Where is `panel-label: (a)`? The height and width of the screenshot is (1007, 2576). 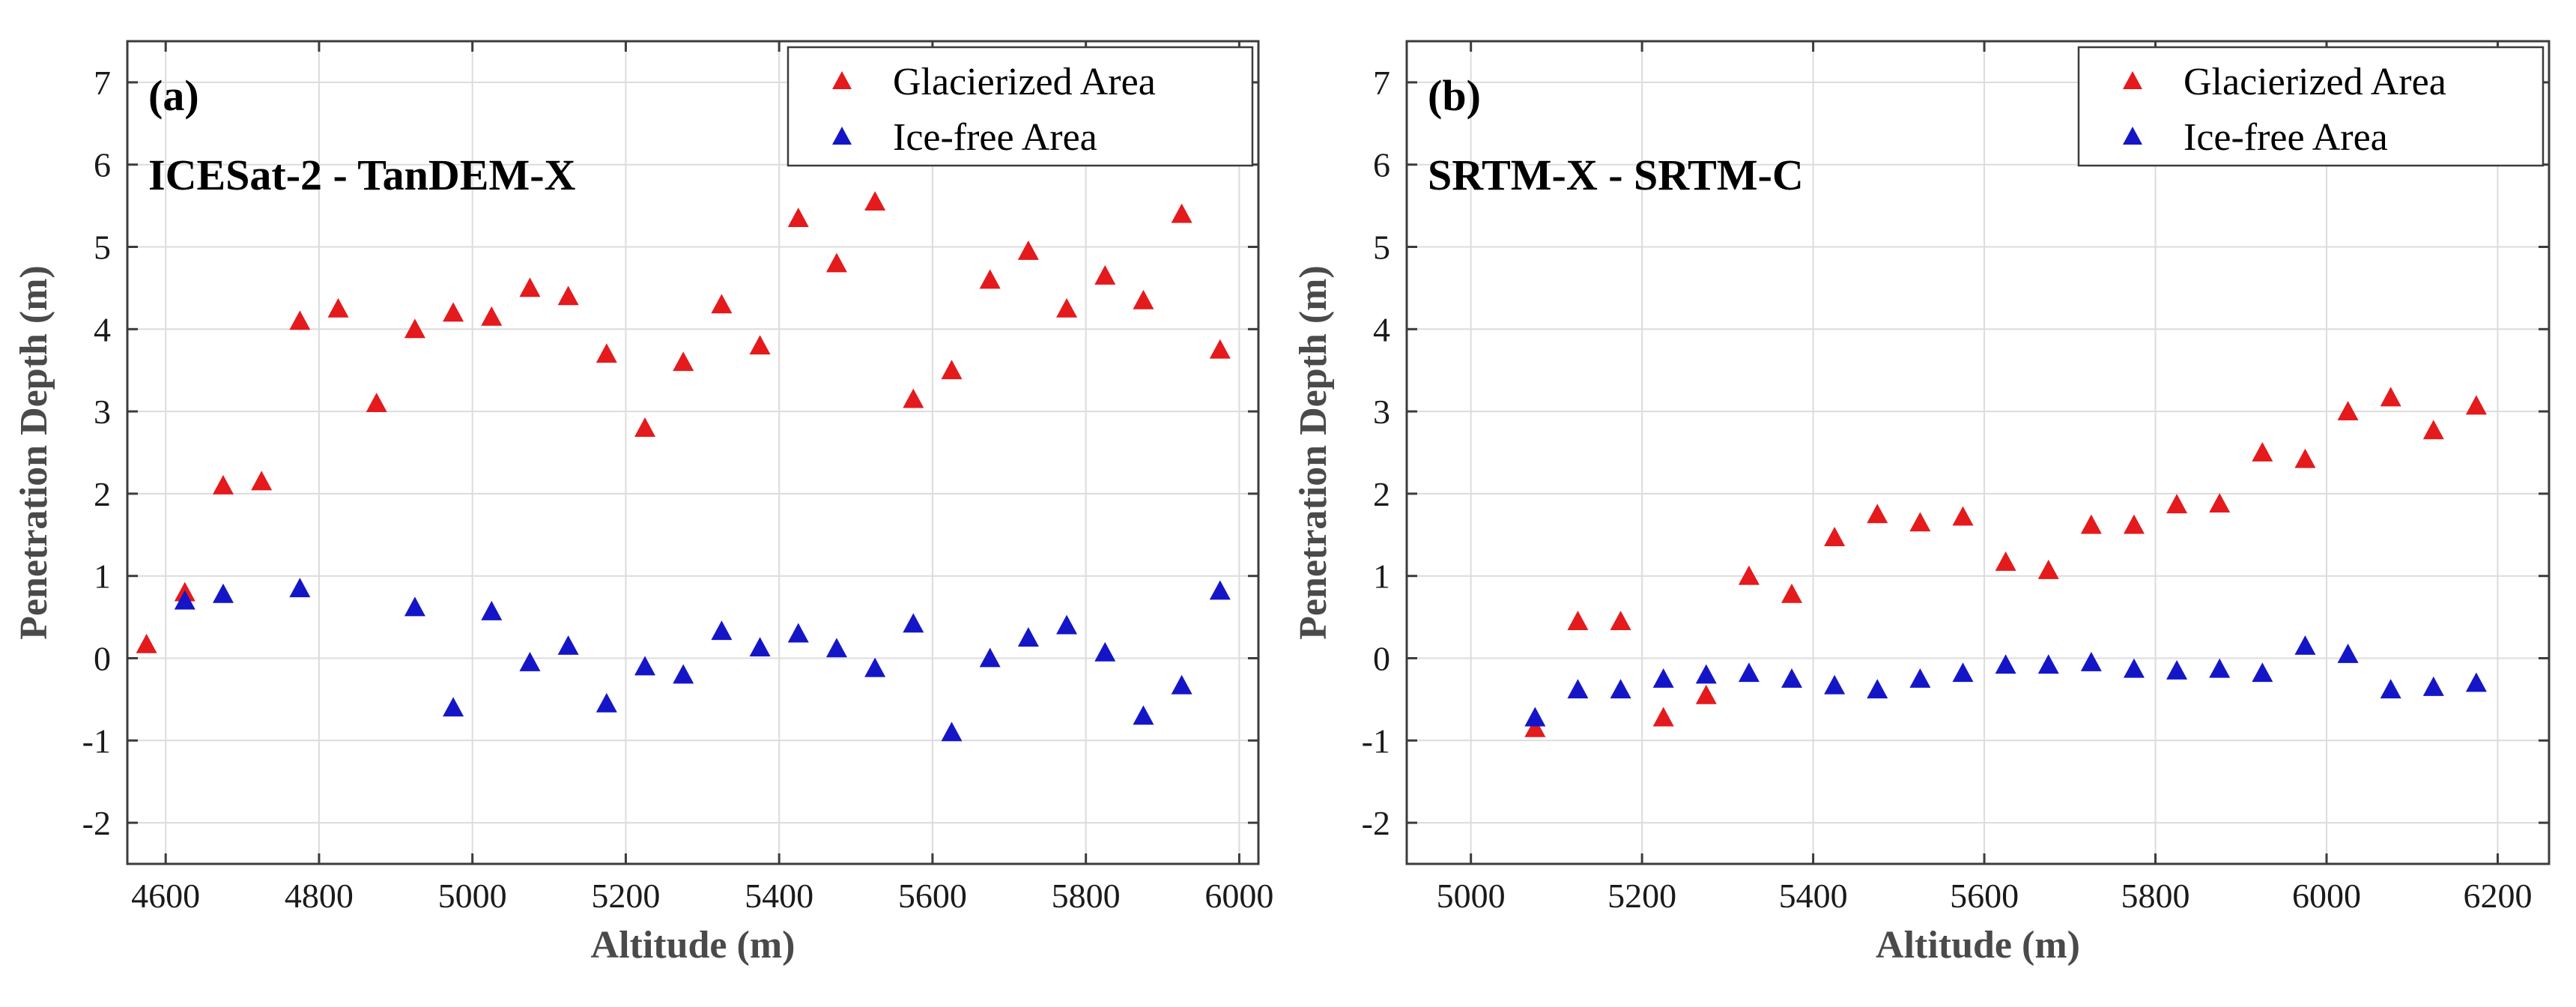 panel-label: (a) is located at coordinates (173, 95).